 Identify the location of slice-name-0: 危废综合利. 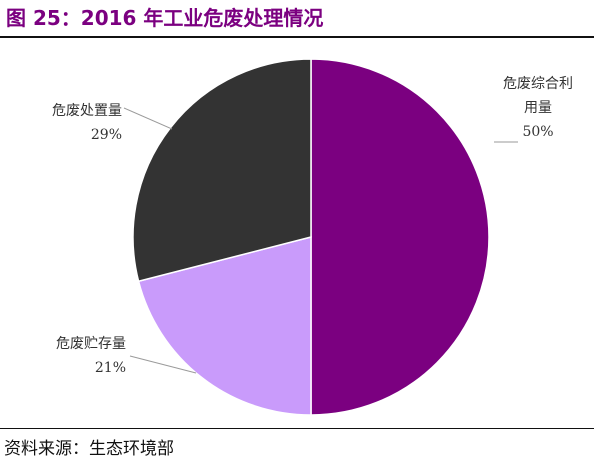
(538, 84).